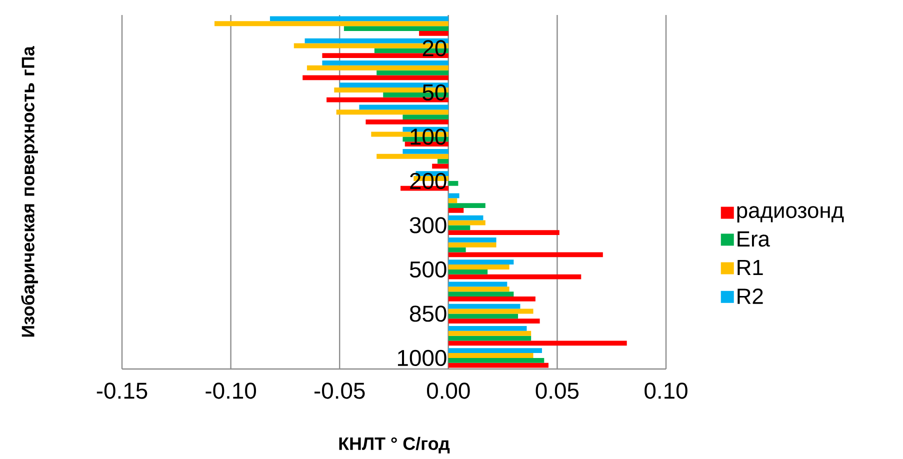  What do you see at coordinates (428, 269) in the screenshot?
I see `y-tick-label: 500` at bounding box center [428, 269].